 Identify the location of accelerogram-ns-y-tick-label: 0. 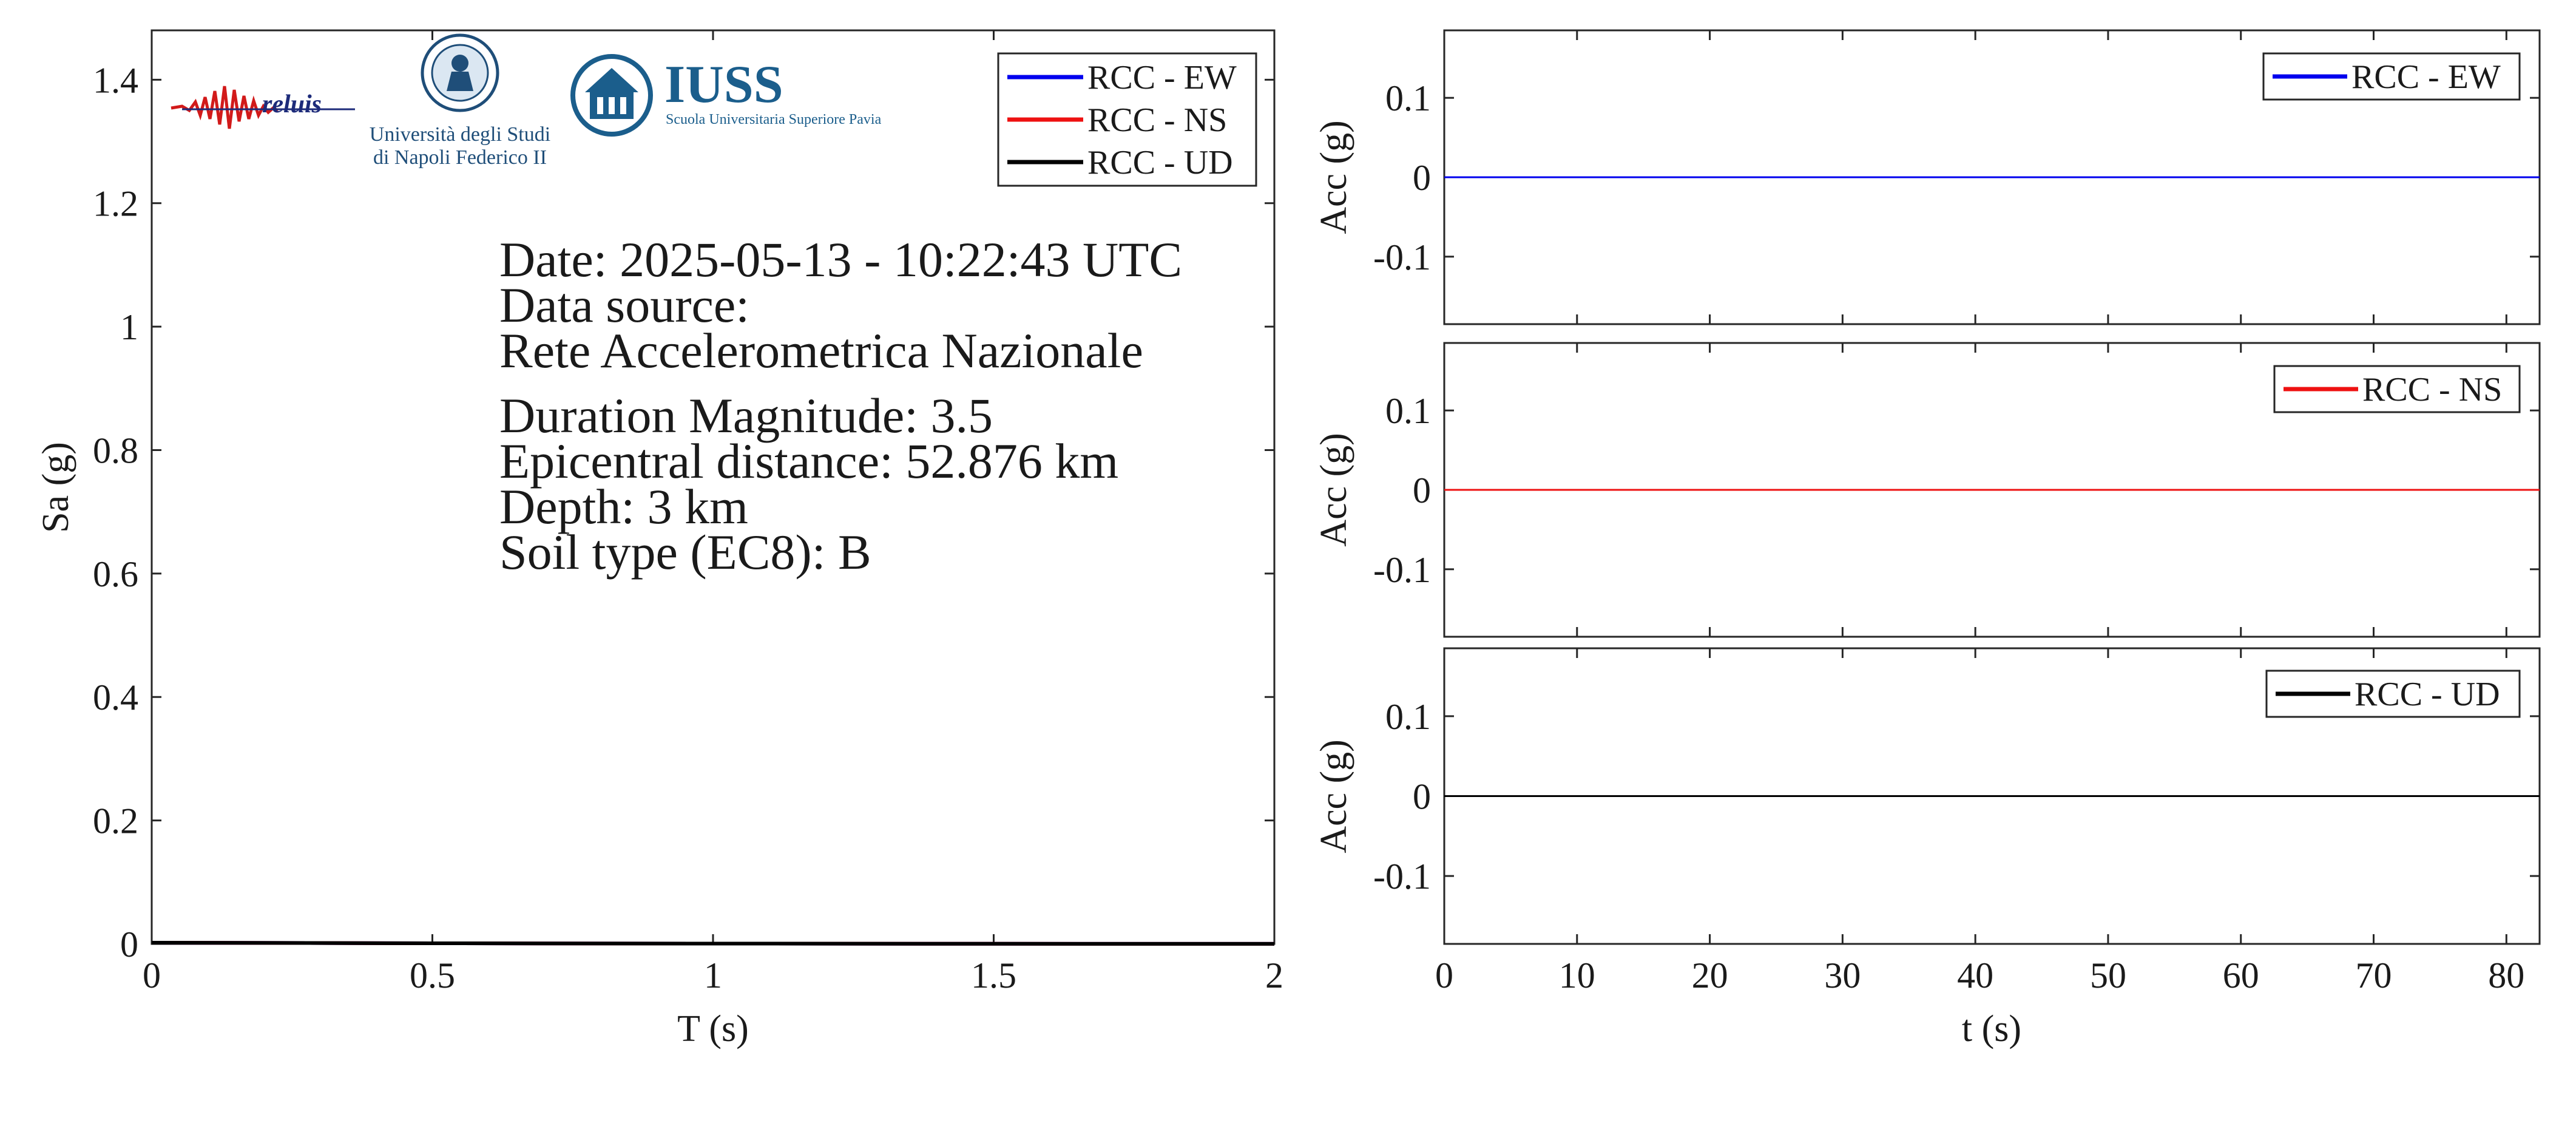
(1422, 490).